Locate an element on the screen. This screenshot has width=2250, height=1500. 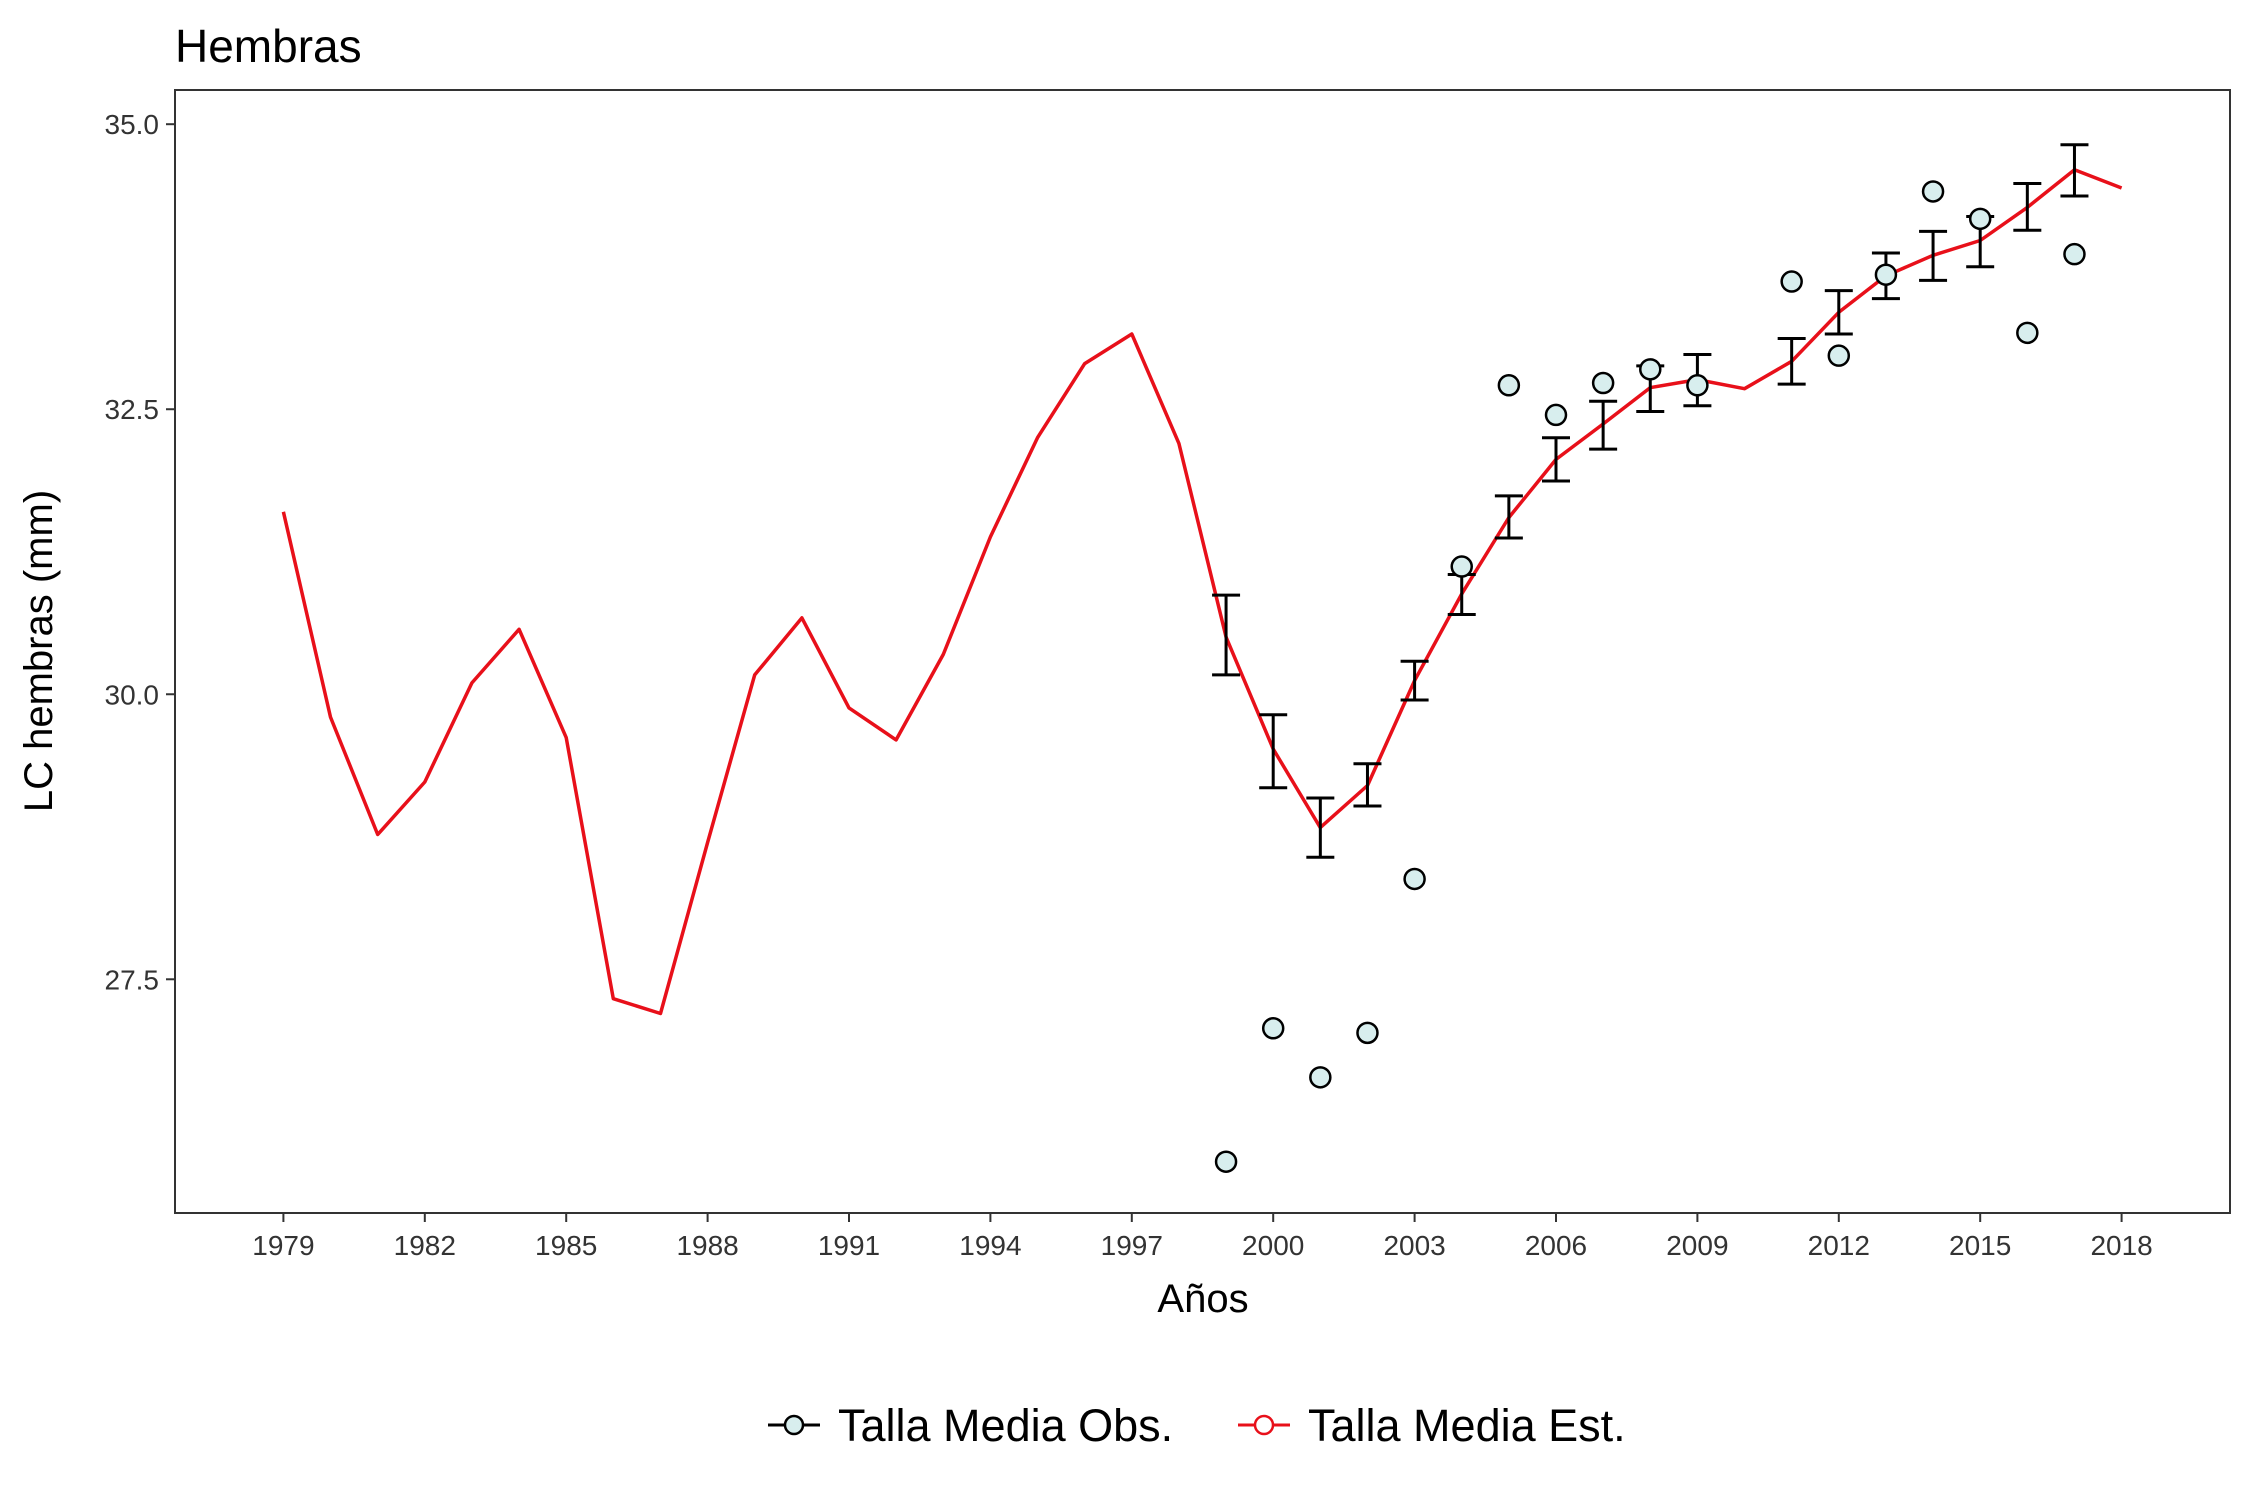
legend: Talla Media Obs. Talla Media Est. is located at coordinates (1197, 1425).